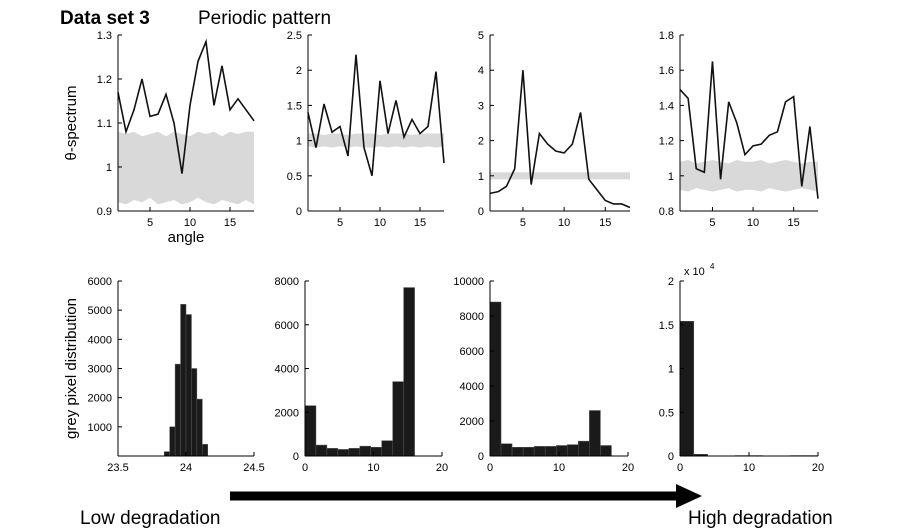 The height and width of the screenshot is (531, 921). I want to click on arrow-head, so click(689, 496).